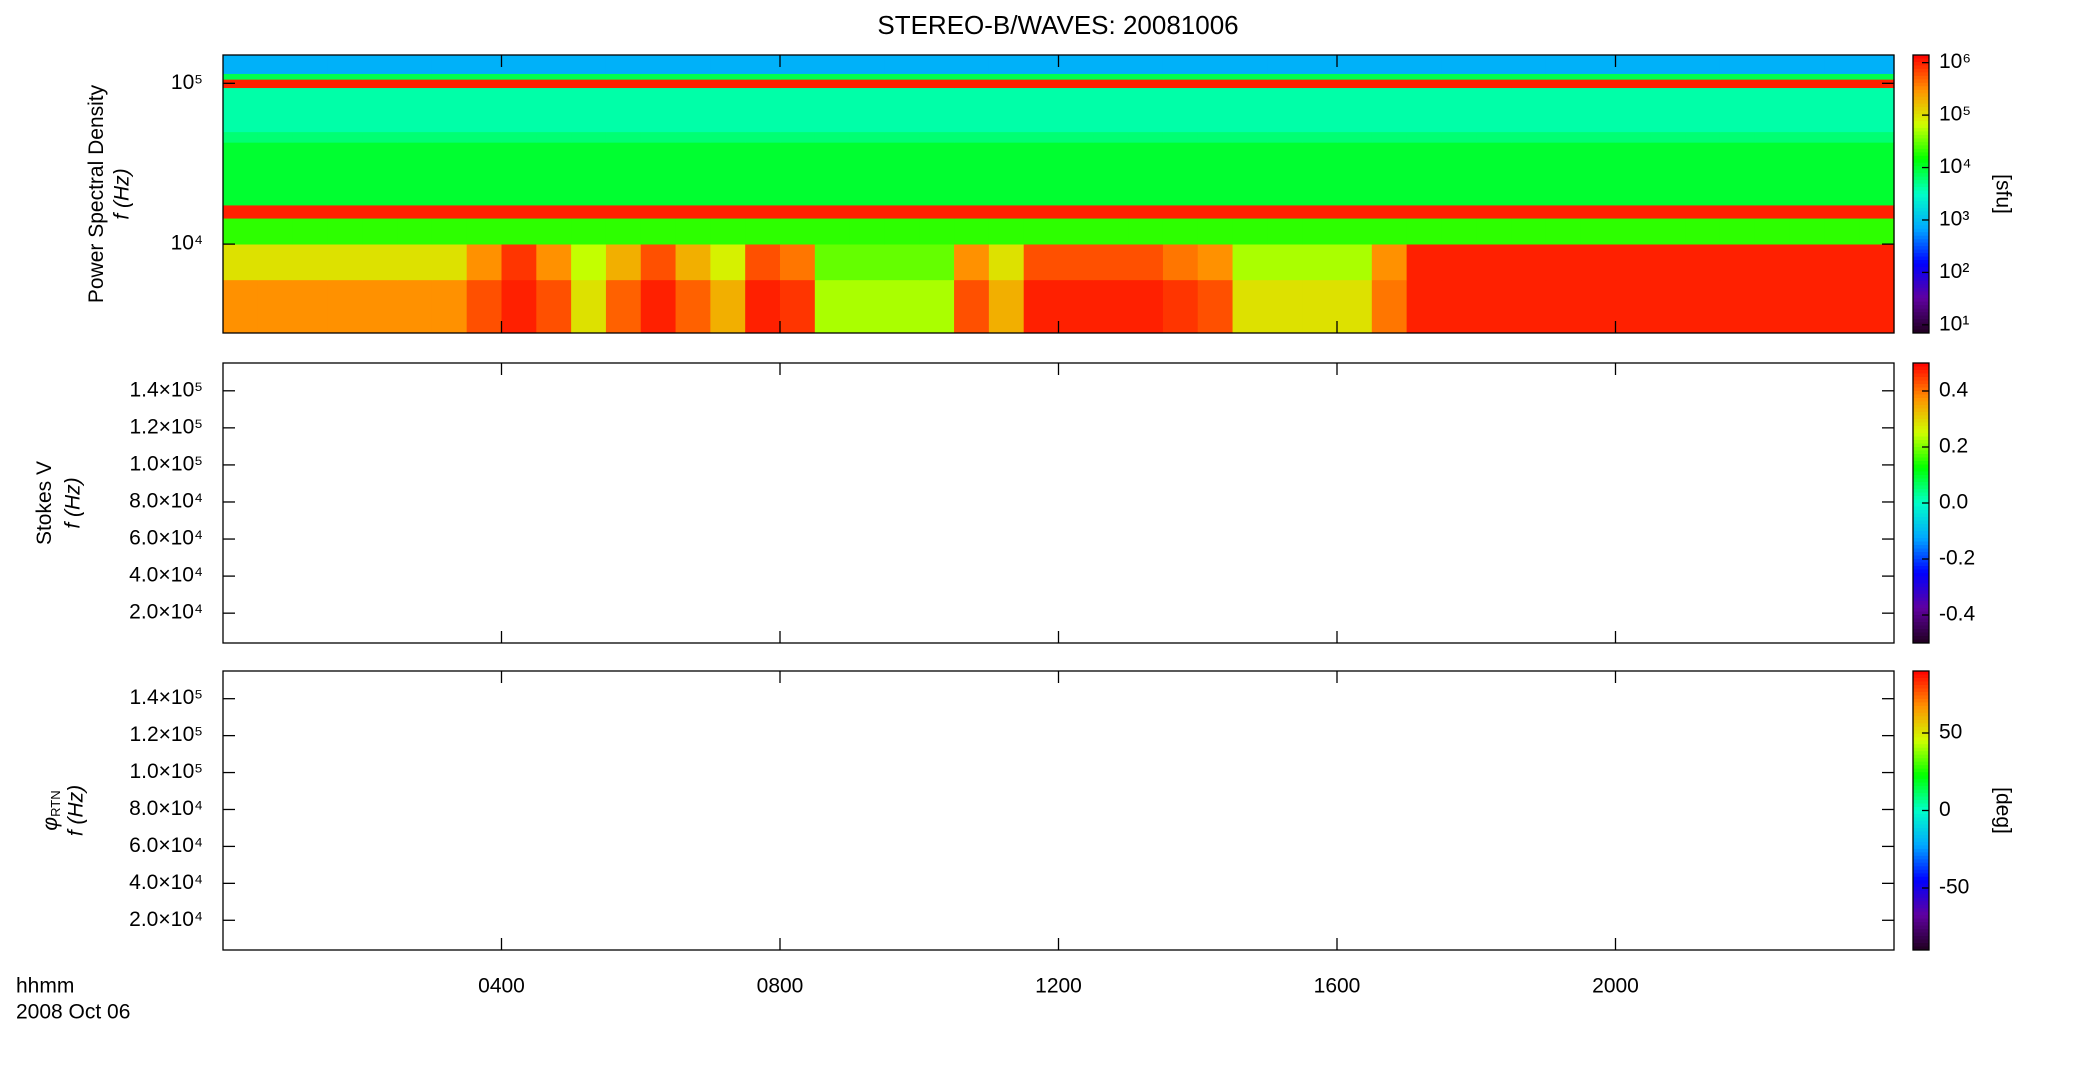  Describe the element at coordinates (51, 810) in the screenshot. I see `y-axis-title: φRTN` at that location.